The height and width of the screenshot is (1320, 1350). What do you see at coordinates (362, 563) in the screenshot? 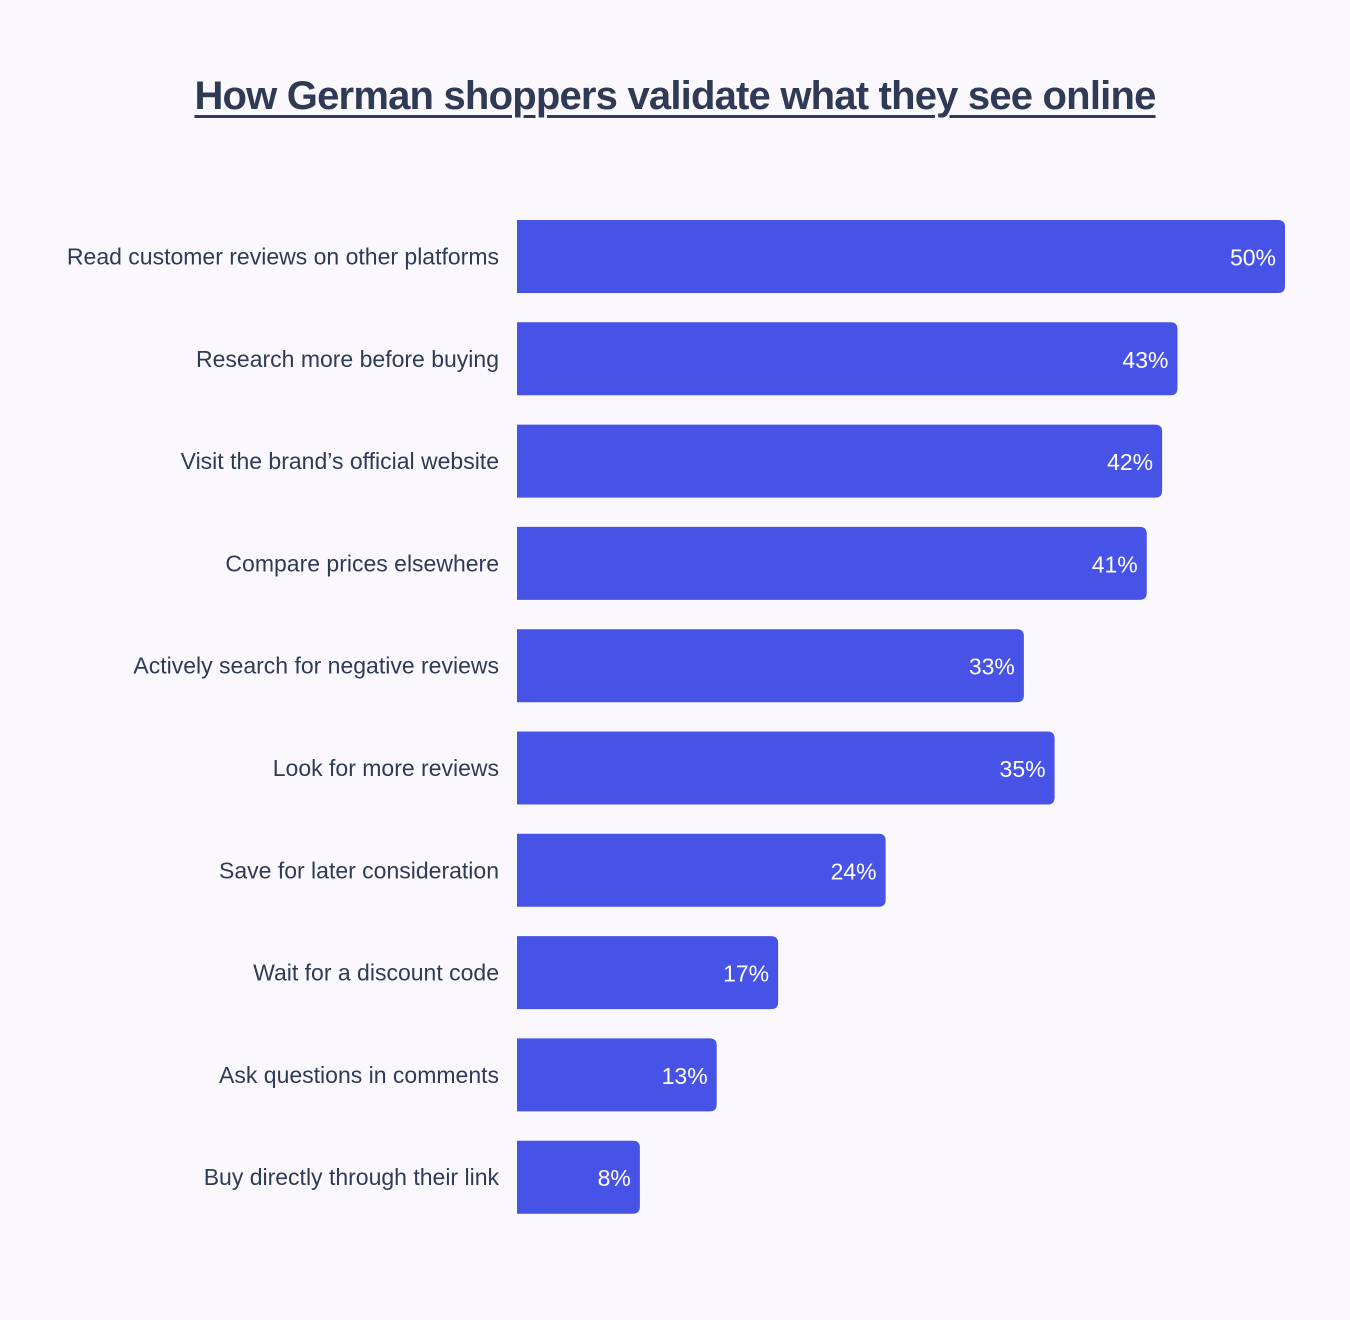
I see `category-label: Compare prices elsewhere` at bounding box center [362, 563].